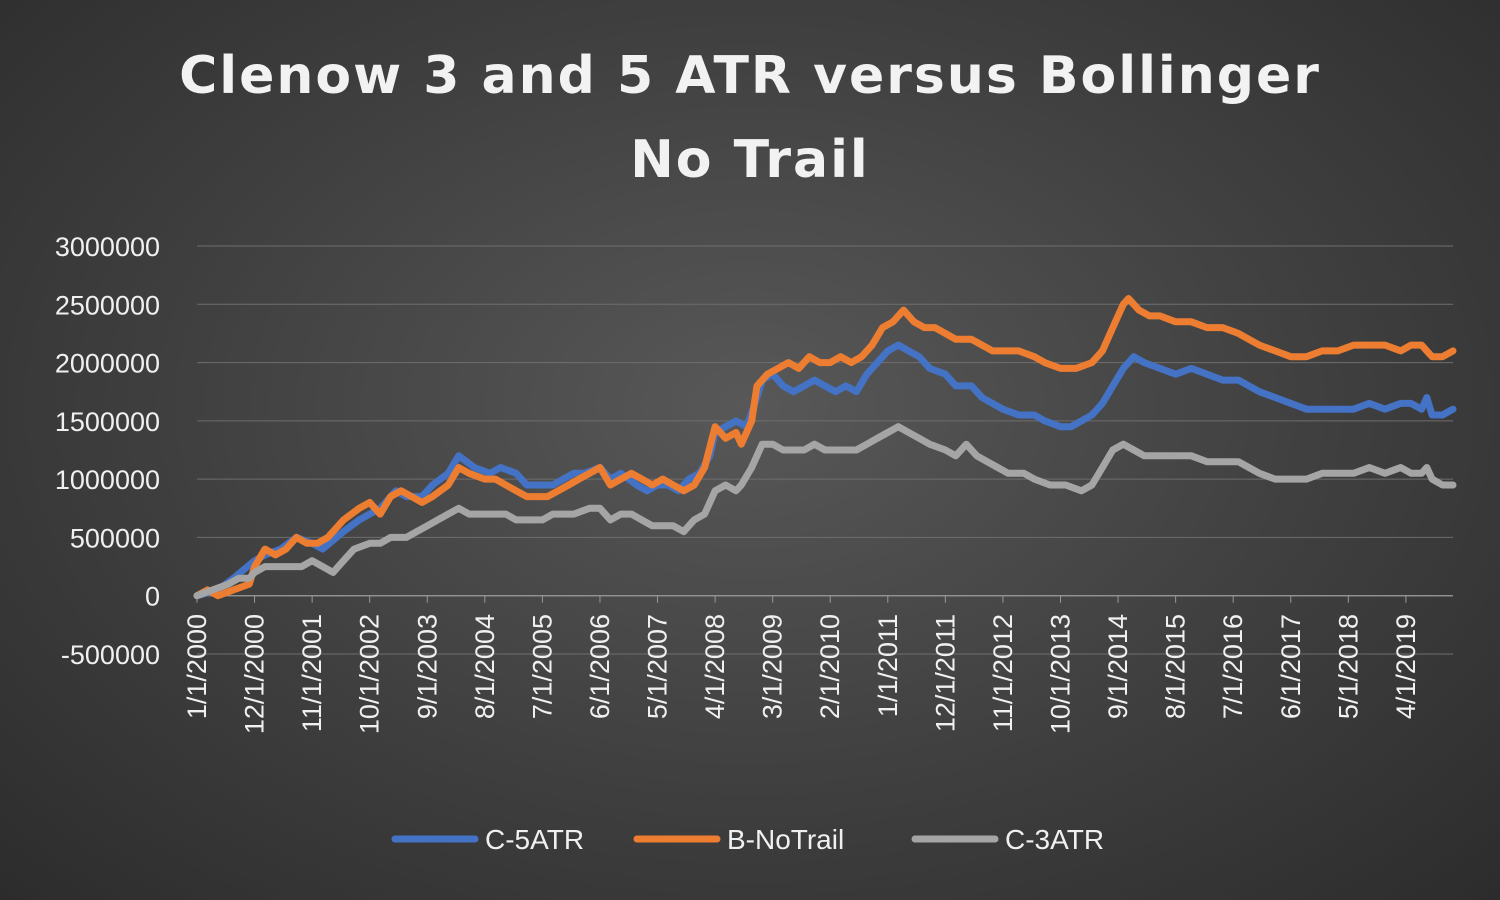 The width and height of the screenshot is (1500, 900). Describe the element at coordinates (1061, 674) in the screenshot. I see `x-tick-label: 10/1/2013` at that location.